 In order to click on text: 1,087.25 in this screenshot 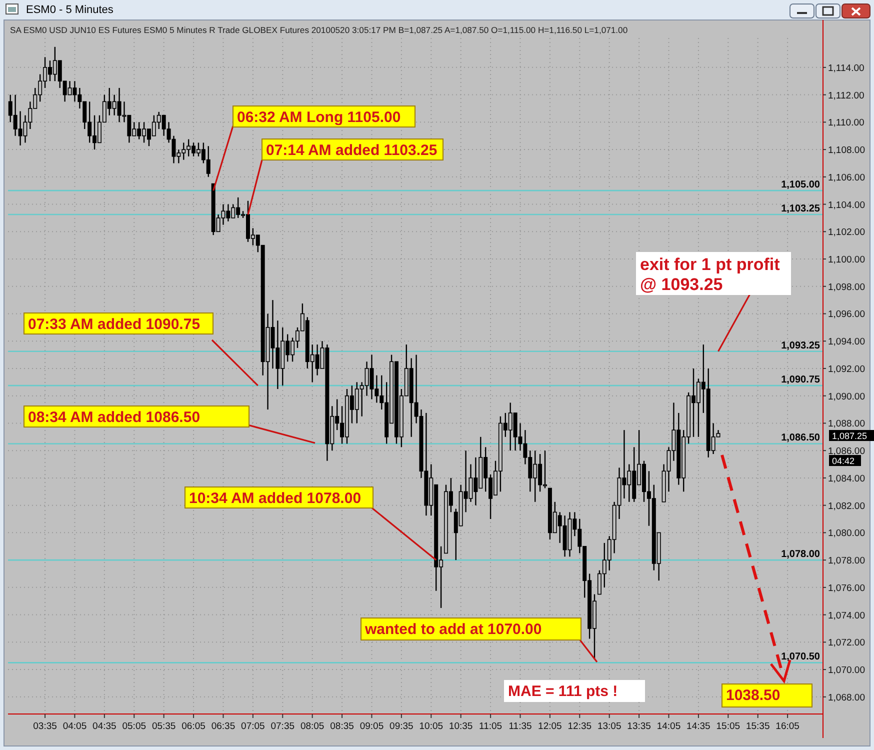, I will do `click(850, 436)`.